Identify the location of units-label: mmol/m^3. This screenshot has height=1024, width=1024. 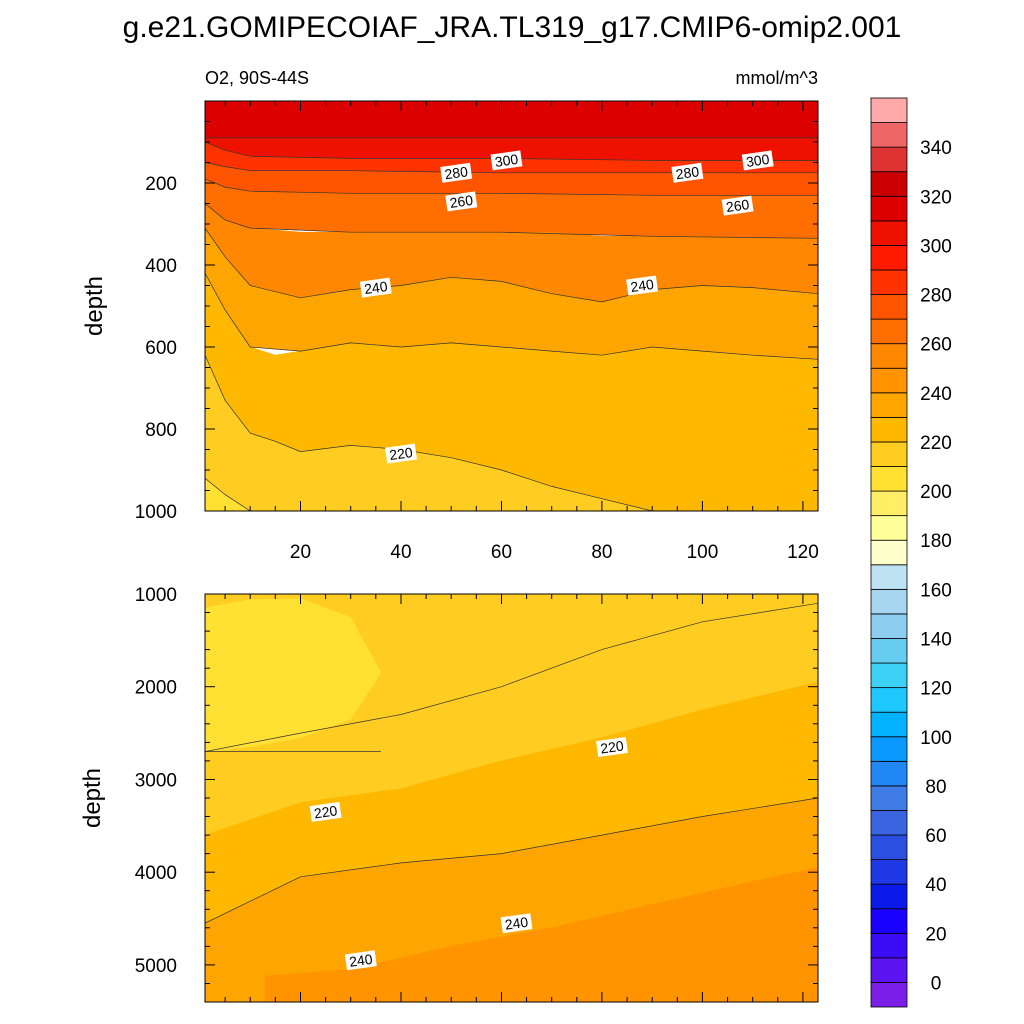
(777, 78).